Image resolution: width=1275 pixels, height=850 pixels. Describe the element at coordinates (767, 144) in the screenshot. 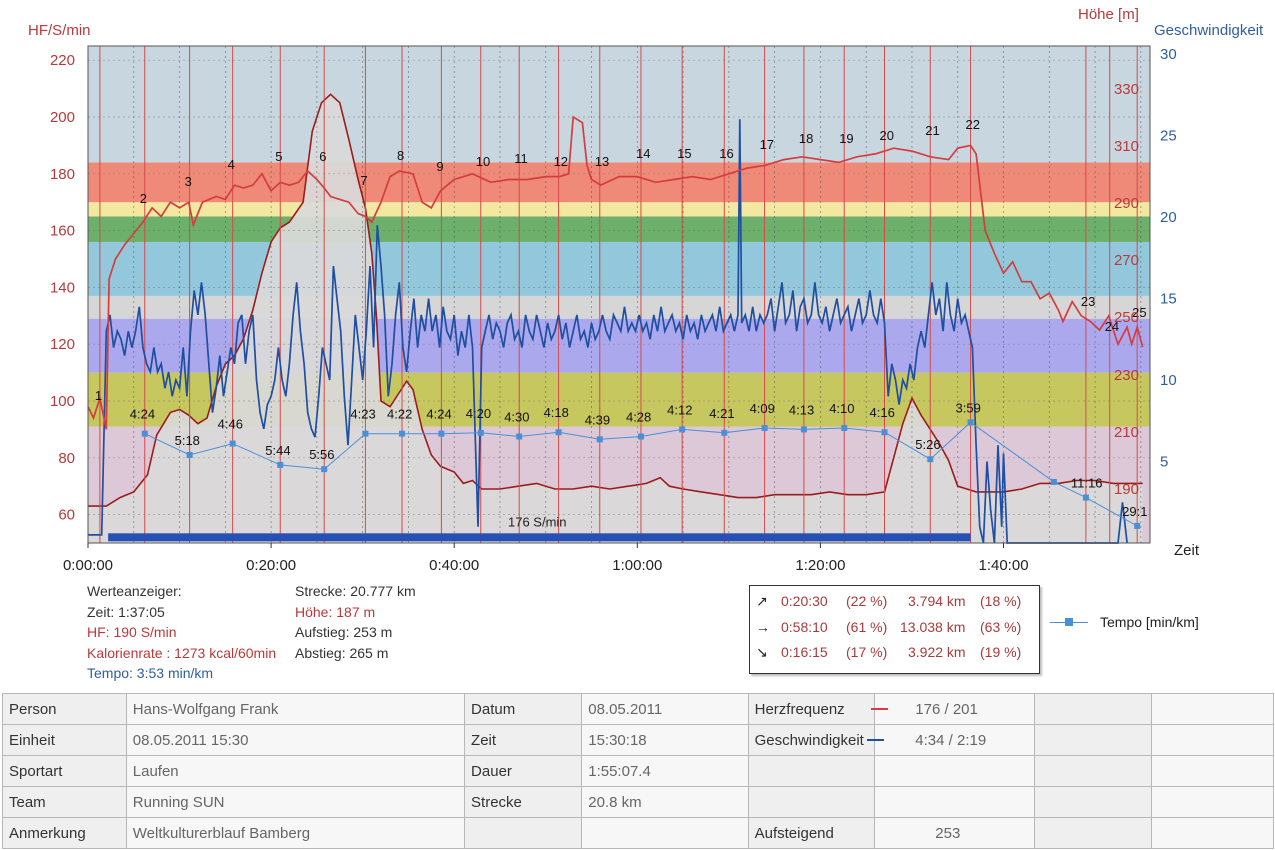

I see `lap-number: 17` at that location.